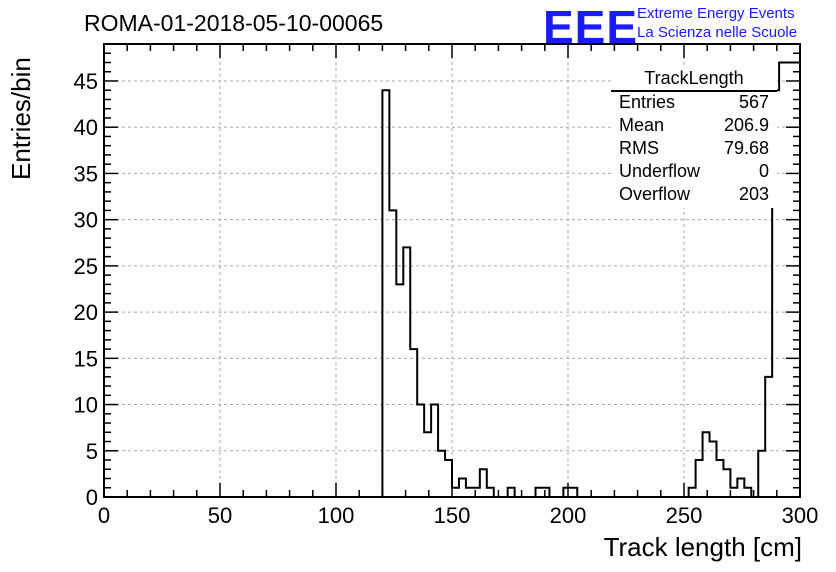 The height and width of the screenshot is (572, 836). Describe the element at coordinates (694, 91) in the screenshot. I see `stats-divider` at that location.